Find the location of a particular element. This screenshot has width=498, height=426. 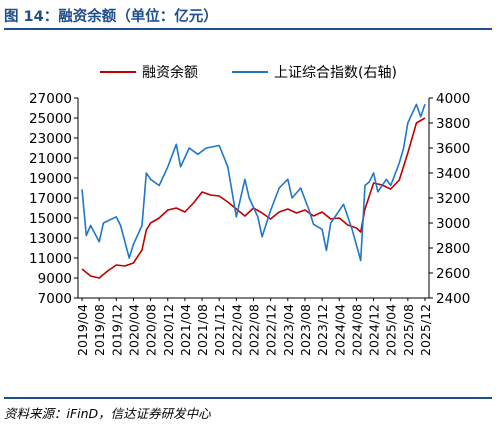

left-tick-label: 19000 is located at coordinates (50, 179).